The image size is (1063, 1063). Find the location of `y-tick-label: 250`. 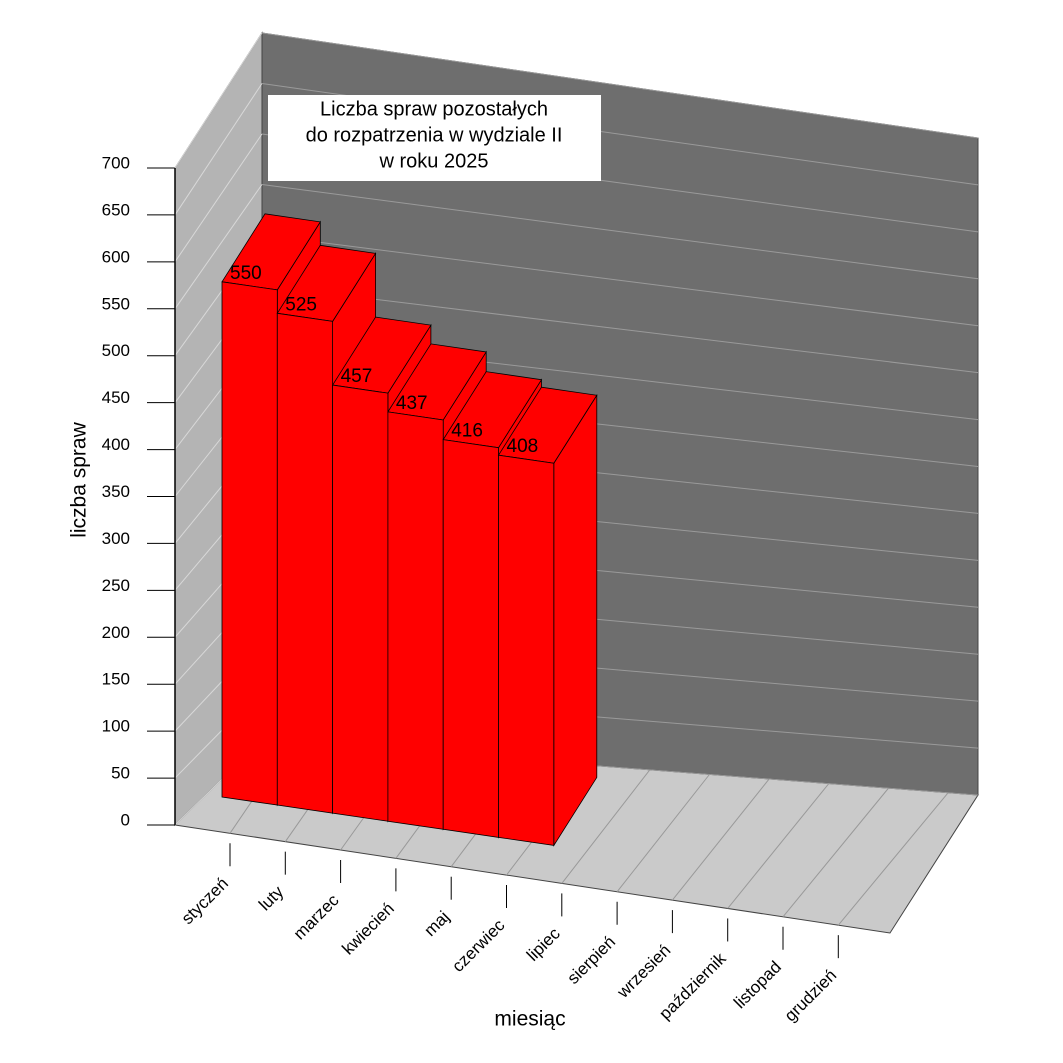

y-tick-label: 250 is located at coordinates (116, 585).